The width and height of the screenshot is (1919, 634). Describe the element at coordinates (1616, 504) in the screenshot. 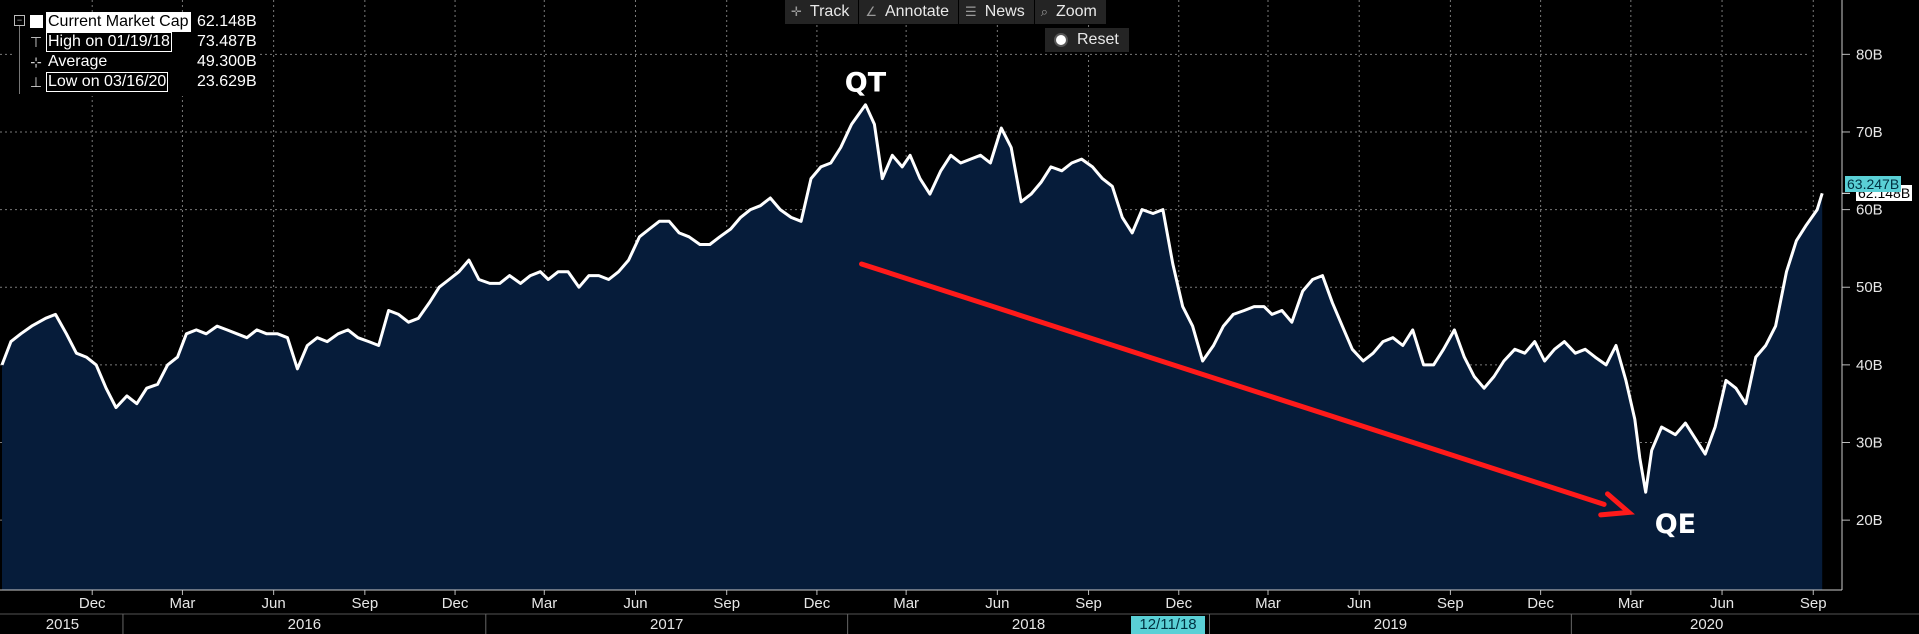

I see `arrow-head` at that location.